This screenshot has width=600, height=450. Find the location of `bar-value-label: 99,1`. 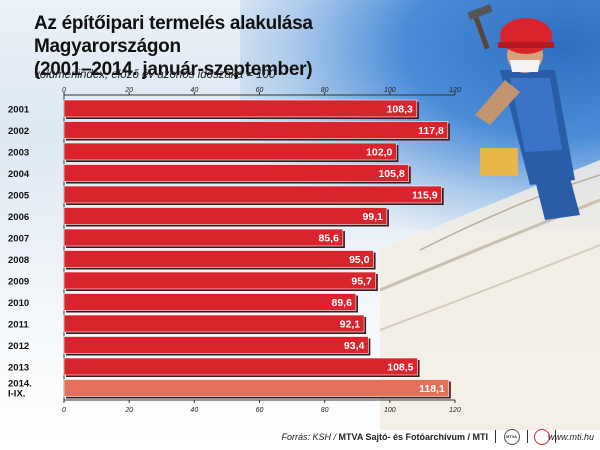

bar-value-label: 99,1 is located at coordinates (372, 217).